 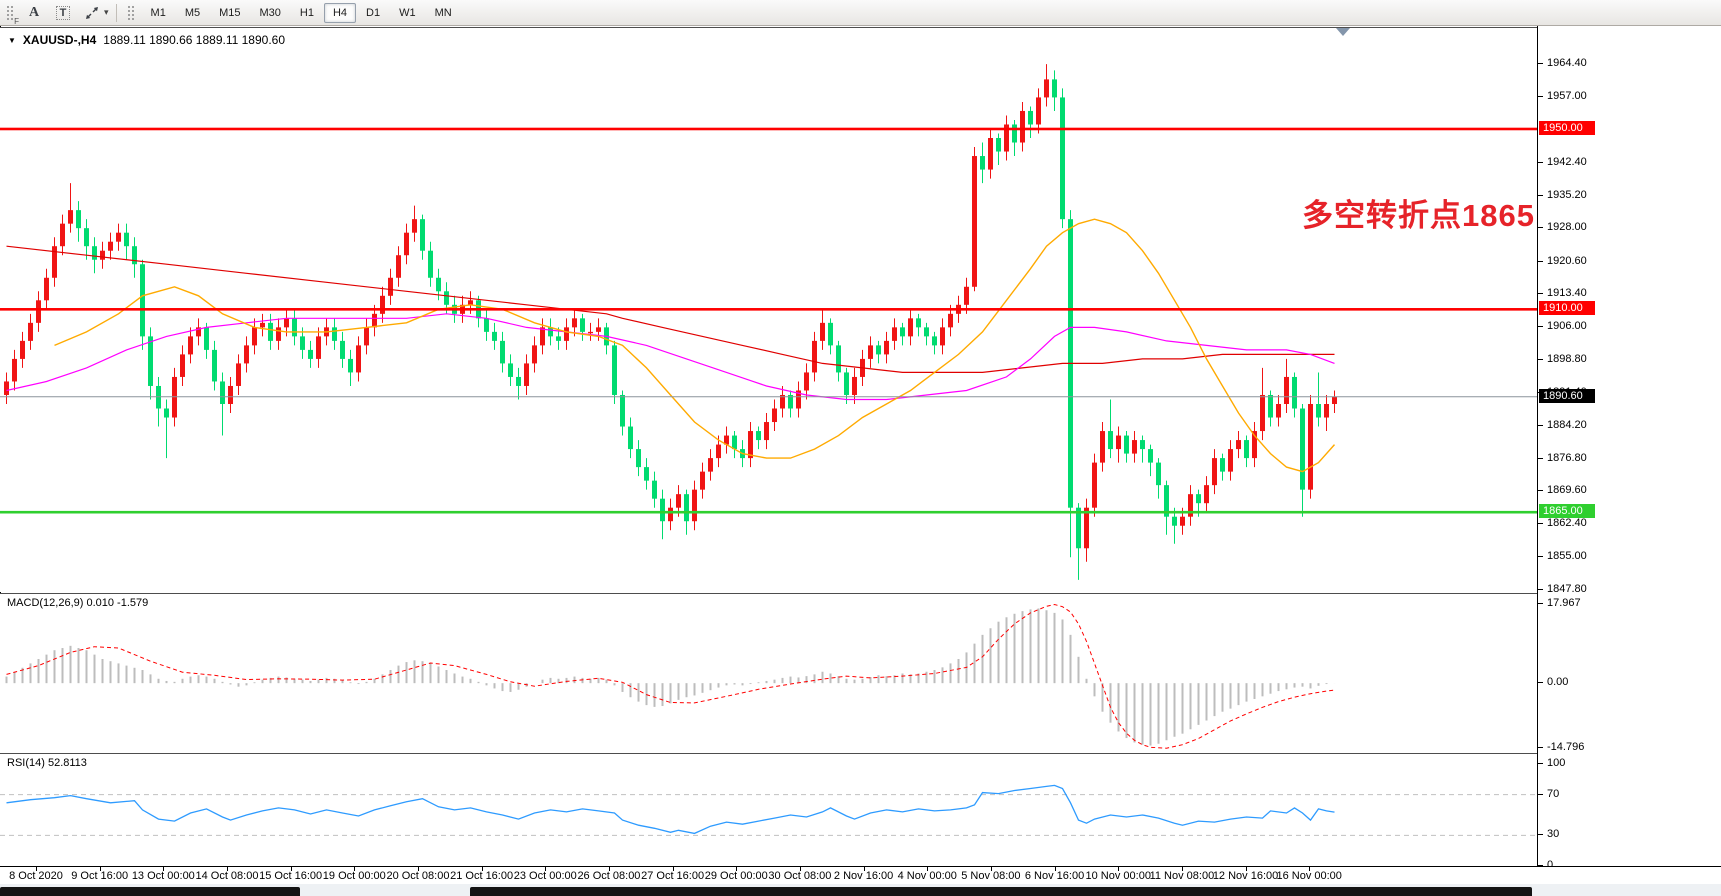 What do you see at coordinates (1567, 260) in the screenshot?
I see `price-tick: 1920.60` at bounding box center [1567, 260].